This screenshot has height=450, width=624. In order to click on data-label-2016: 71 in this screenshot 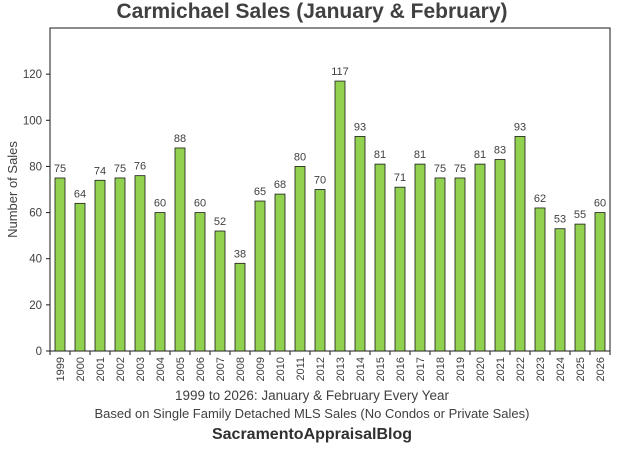, I will do `click(400, 178)`.